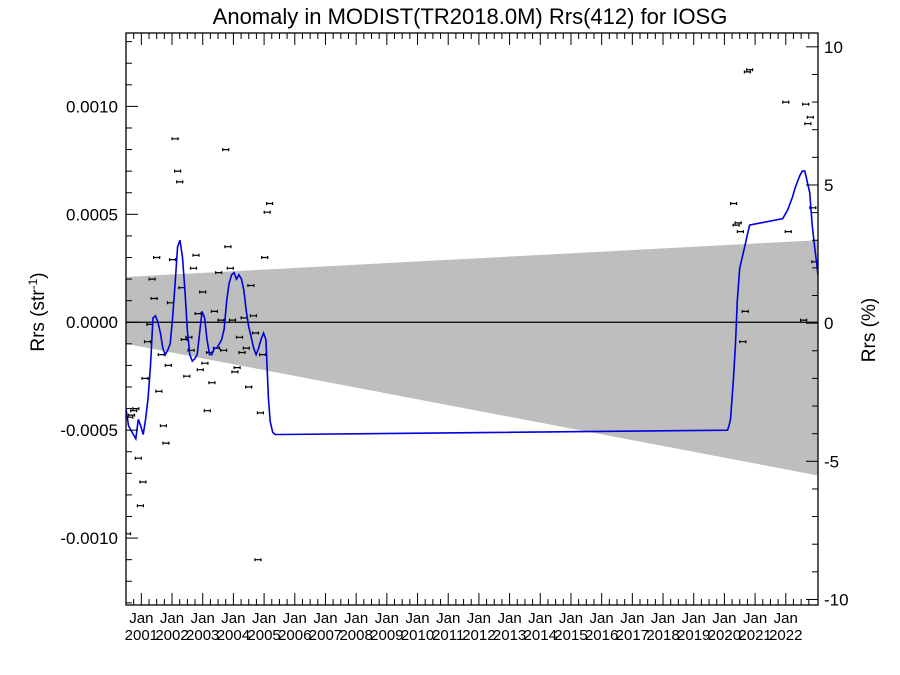 This screenshot has height=675, width=900. I want to click on x-tick-year-label: 2021, so click(754, 635).